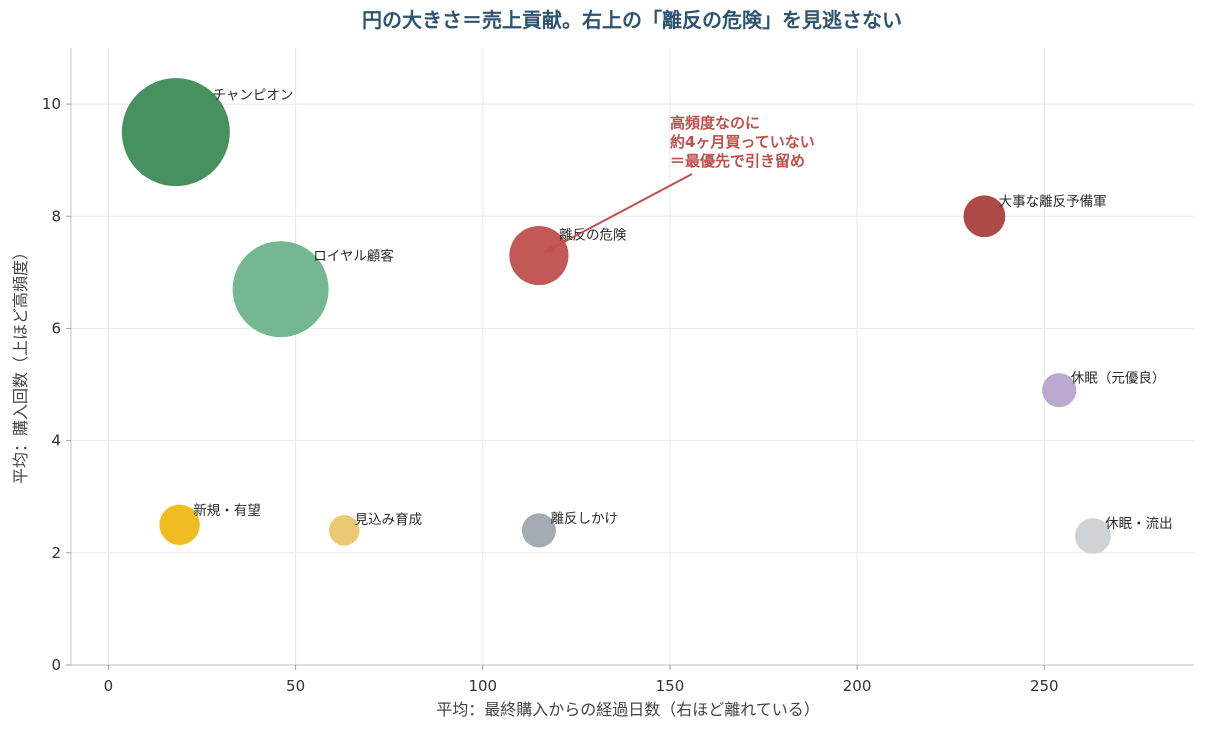 The width and height of the screenshot is (1205, 731). What do you see at coordinates (857, 686) in the screenshot?
I see `x-tick-label: 200` at bounding box center [857, 686].